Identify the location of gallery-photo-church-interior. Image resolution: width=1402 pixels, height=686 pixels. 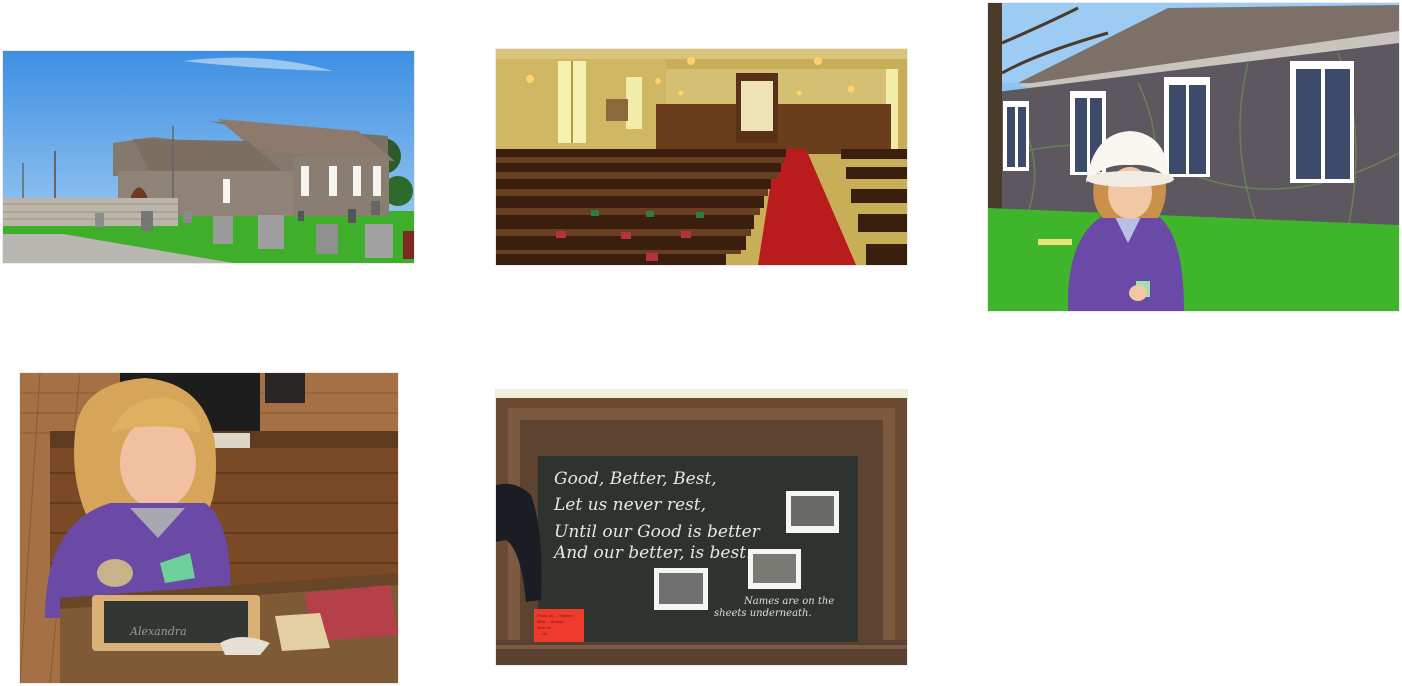
(701, 157).